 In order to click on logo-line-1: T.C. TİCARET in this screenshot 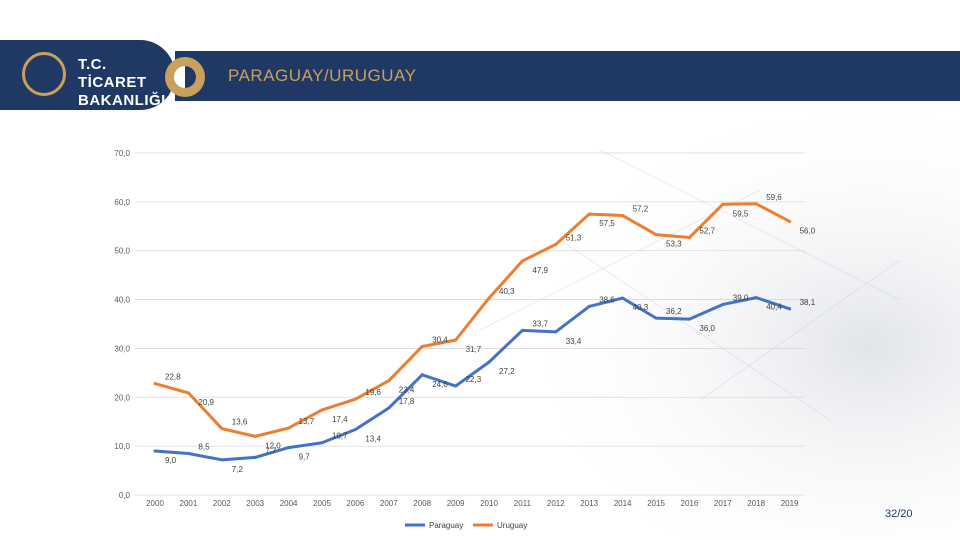, I will do `click(112, 73)`.